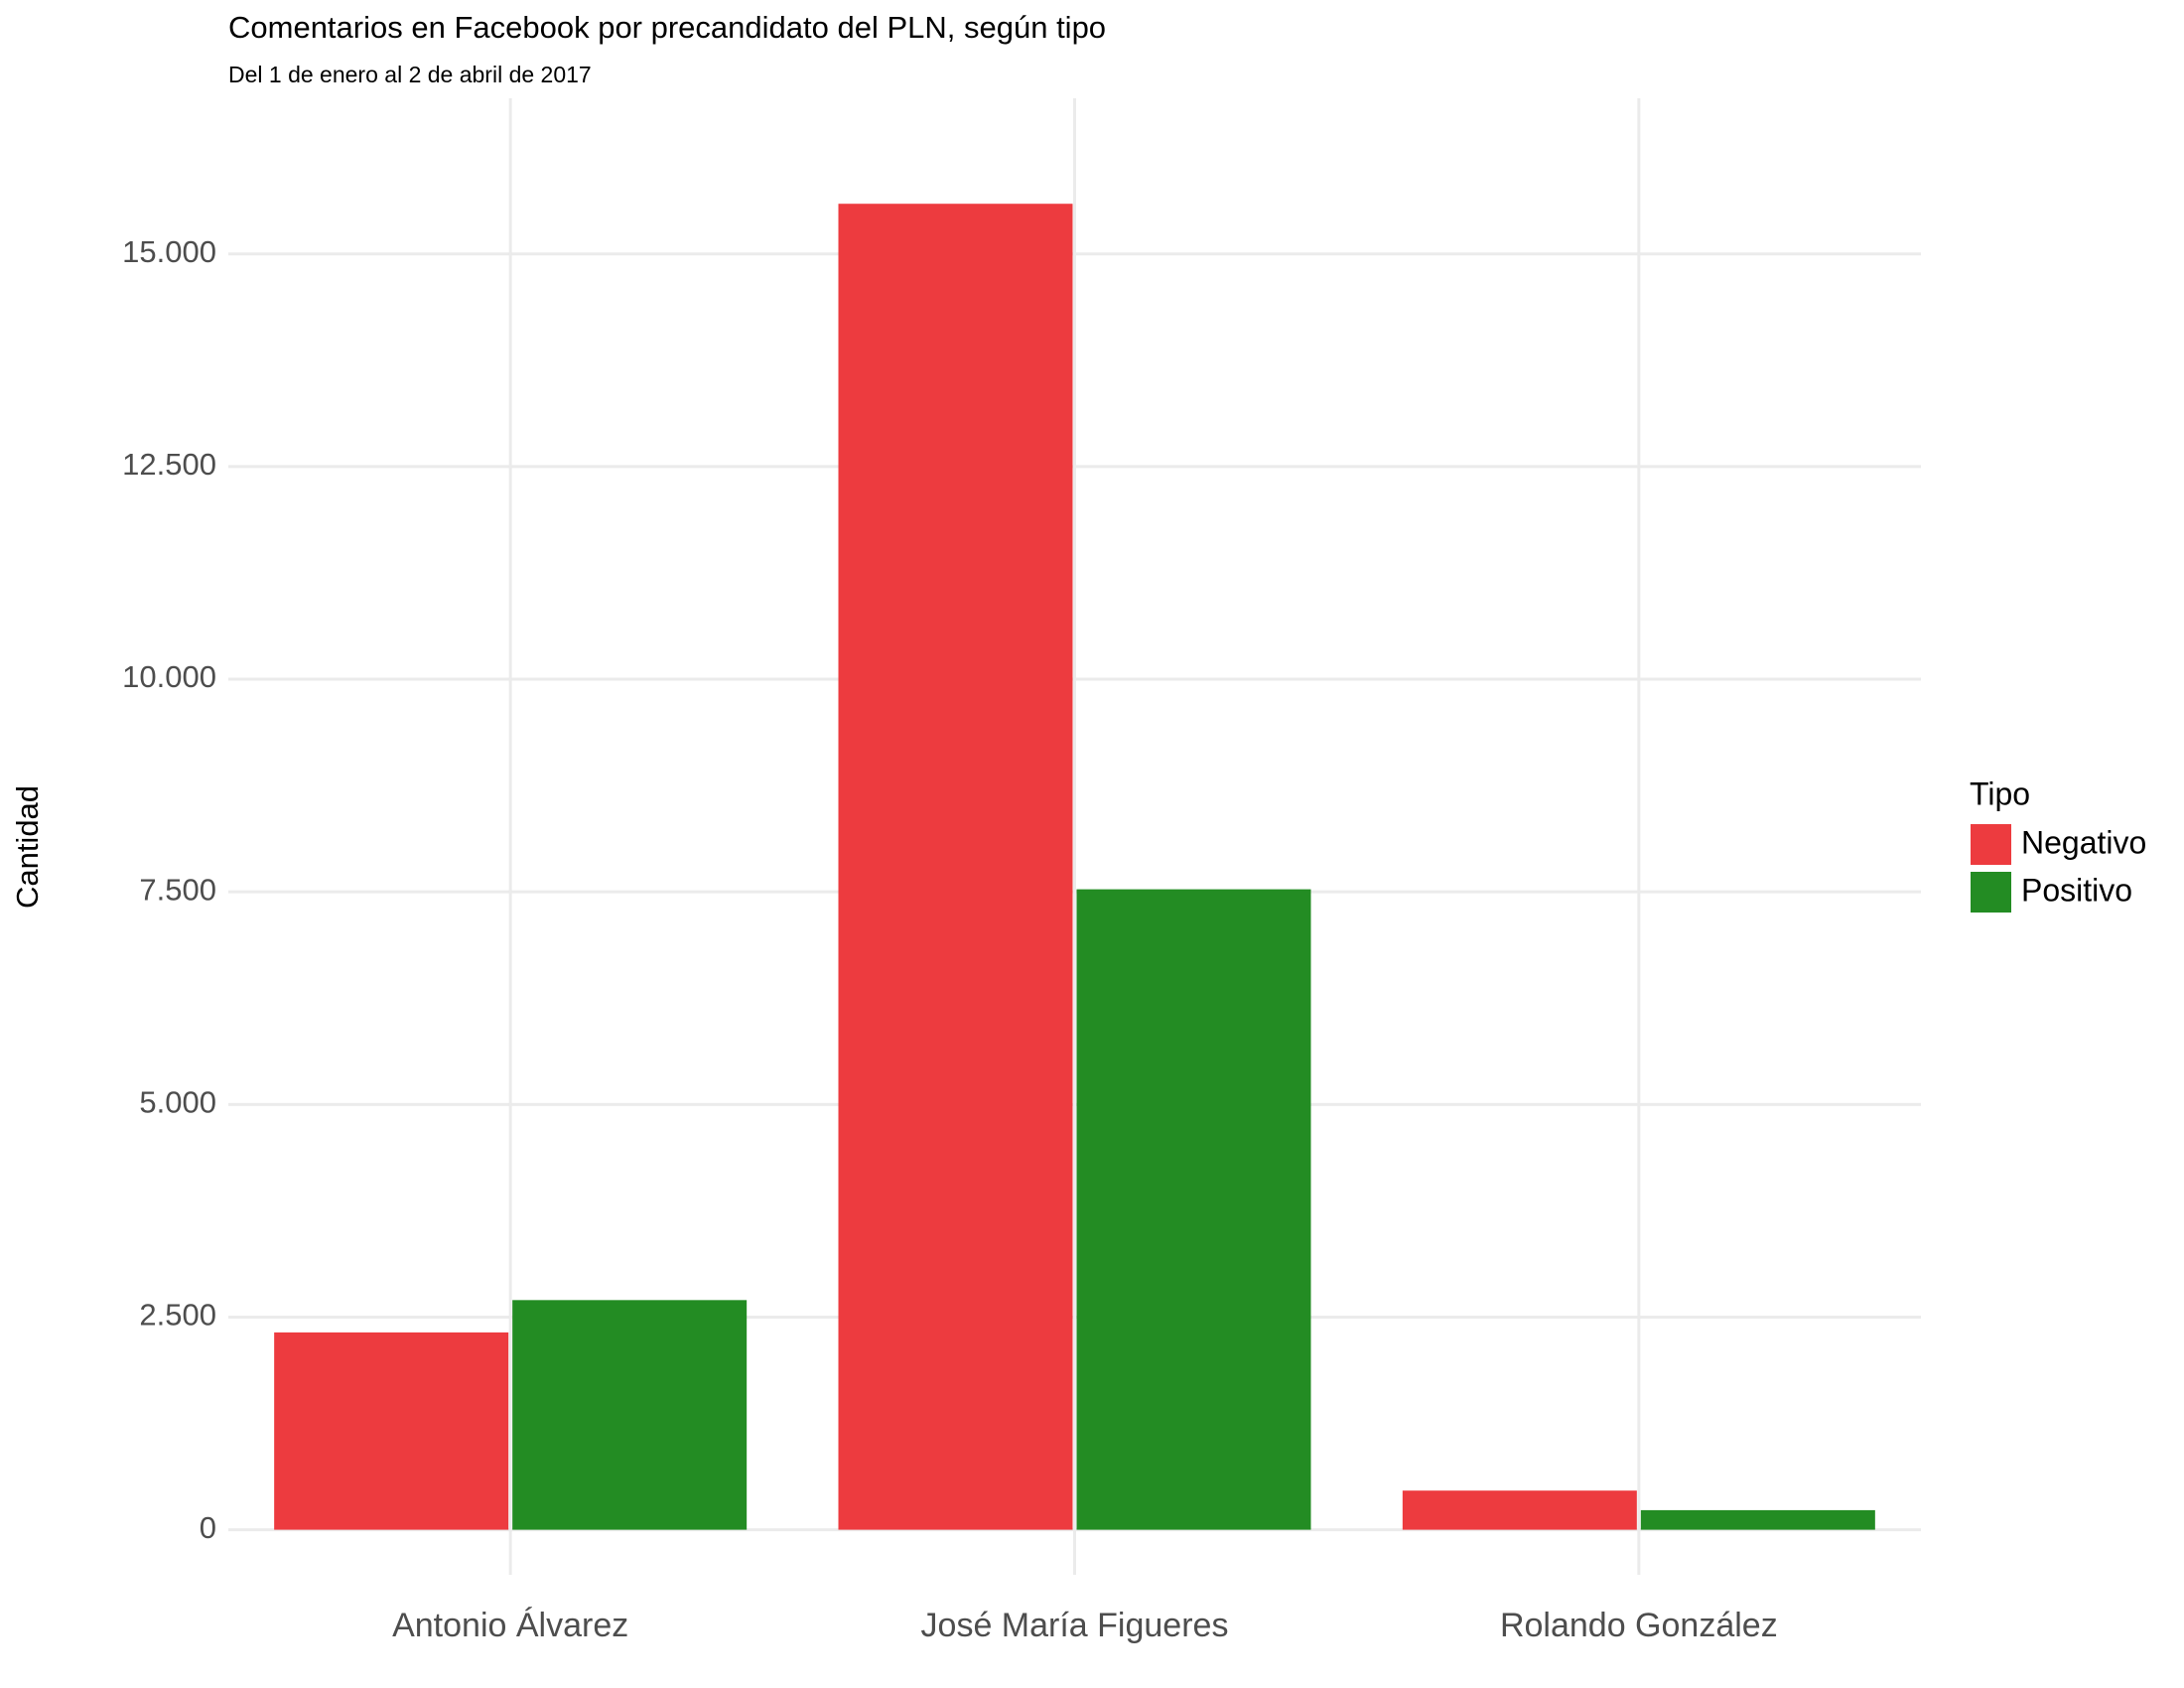 This screenshot has width=2184, height=1688. What do you see at coordinates (510, 1625) in the screenshot?
I see `x-tick-label: Antonio Álvarez` at bounding box center [510, 1625].